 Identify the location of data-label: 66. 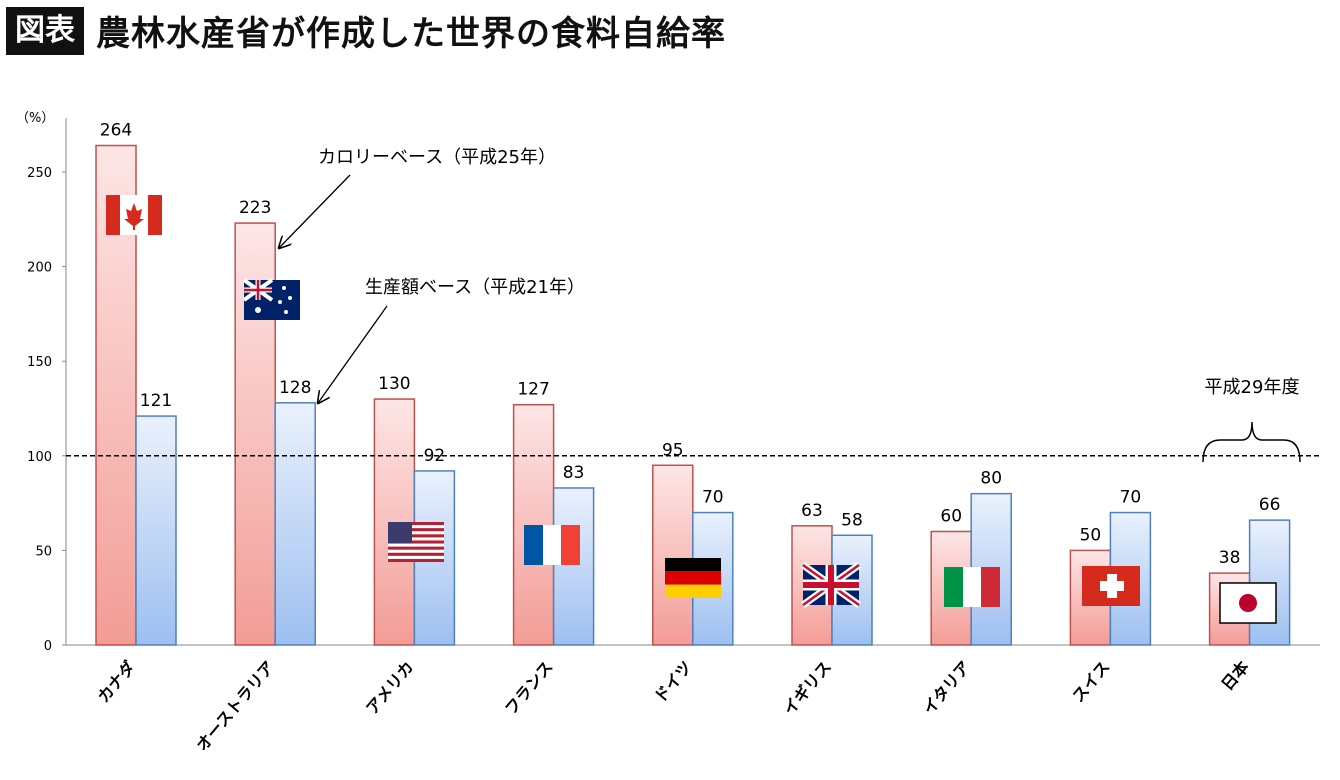
(1270, 505).